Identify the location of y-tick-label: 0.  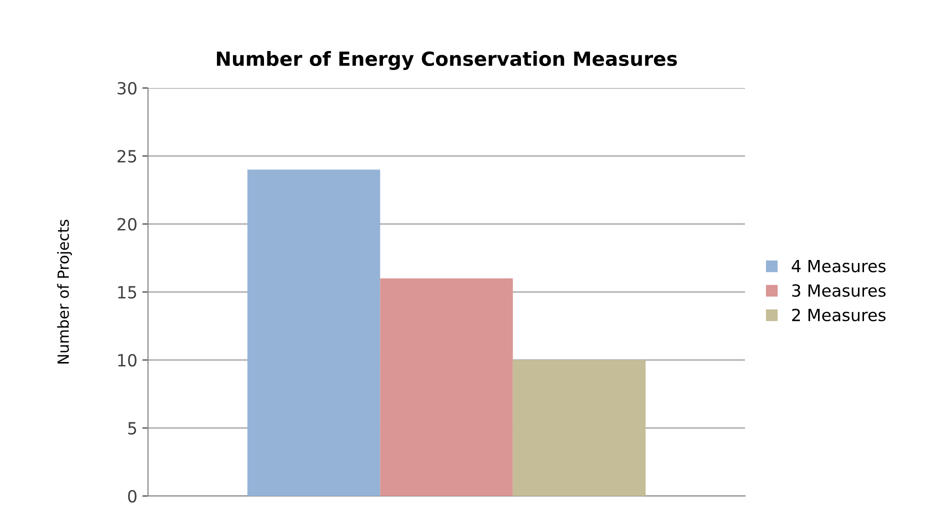
(132, 496).